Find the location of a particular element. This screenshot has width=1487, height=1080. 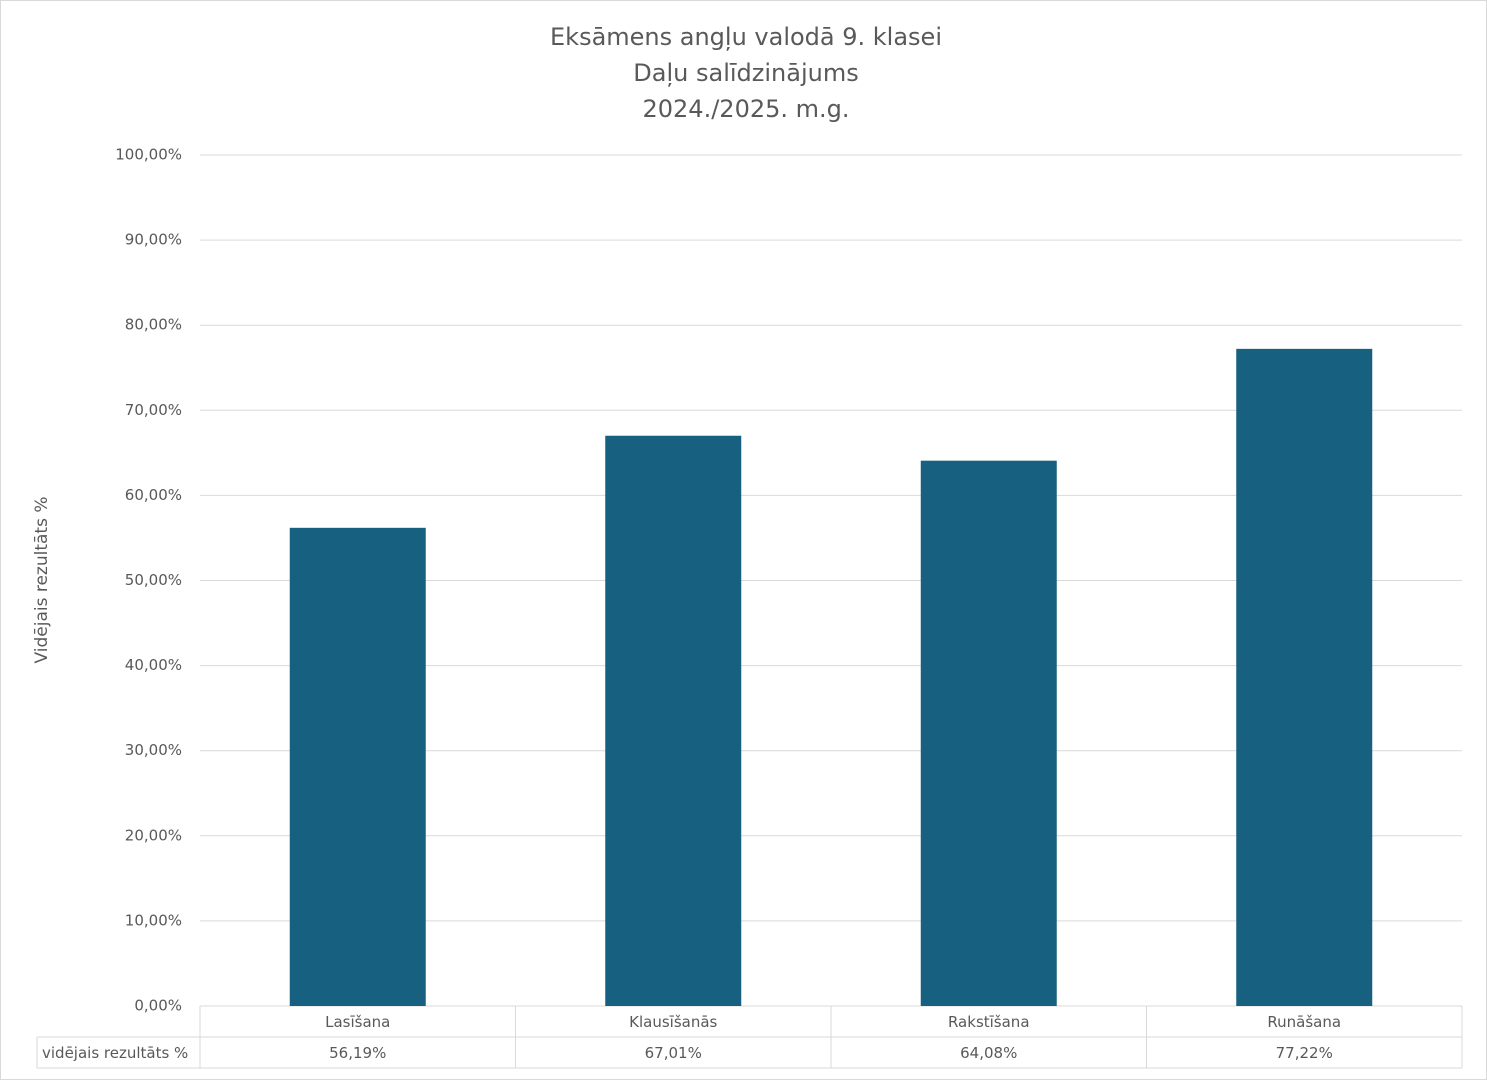

y-tick-label: 40,00% is located at coordinates (153, 665).